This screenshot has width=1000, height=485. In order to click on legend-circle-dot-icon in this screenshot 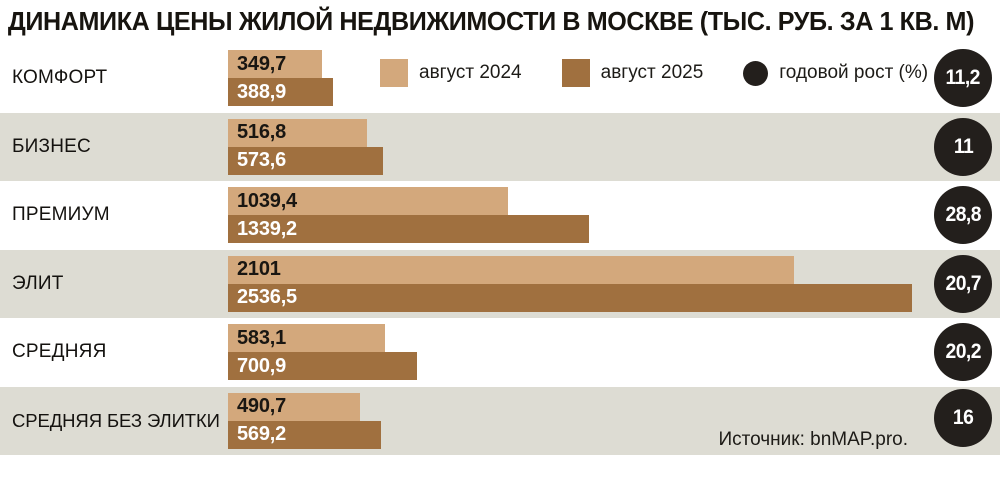, I will do `click(756, 73)`.